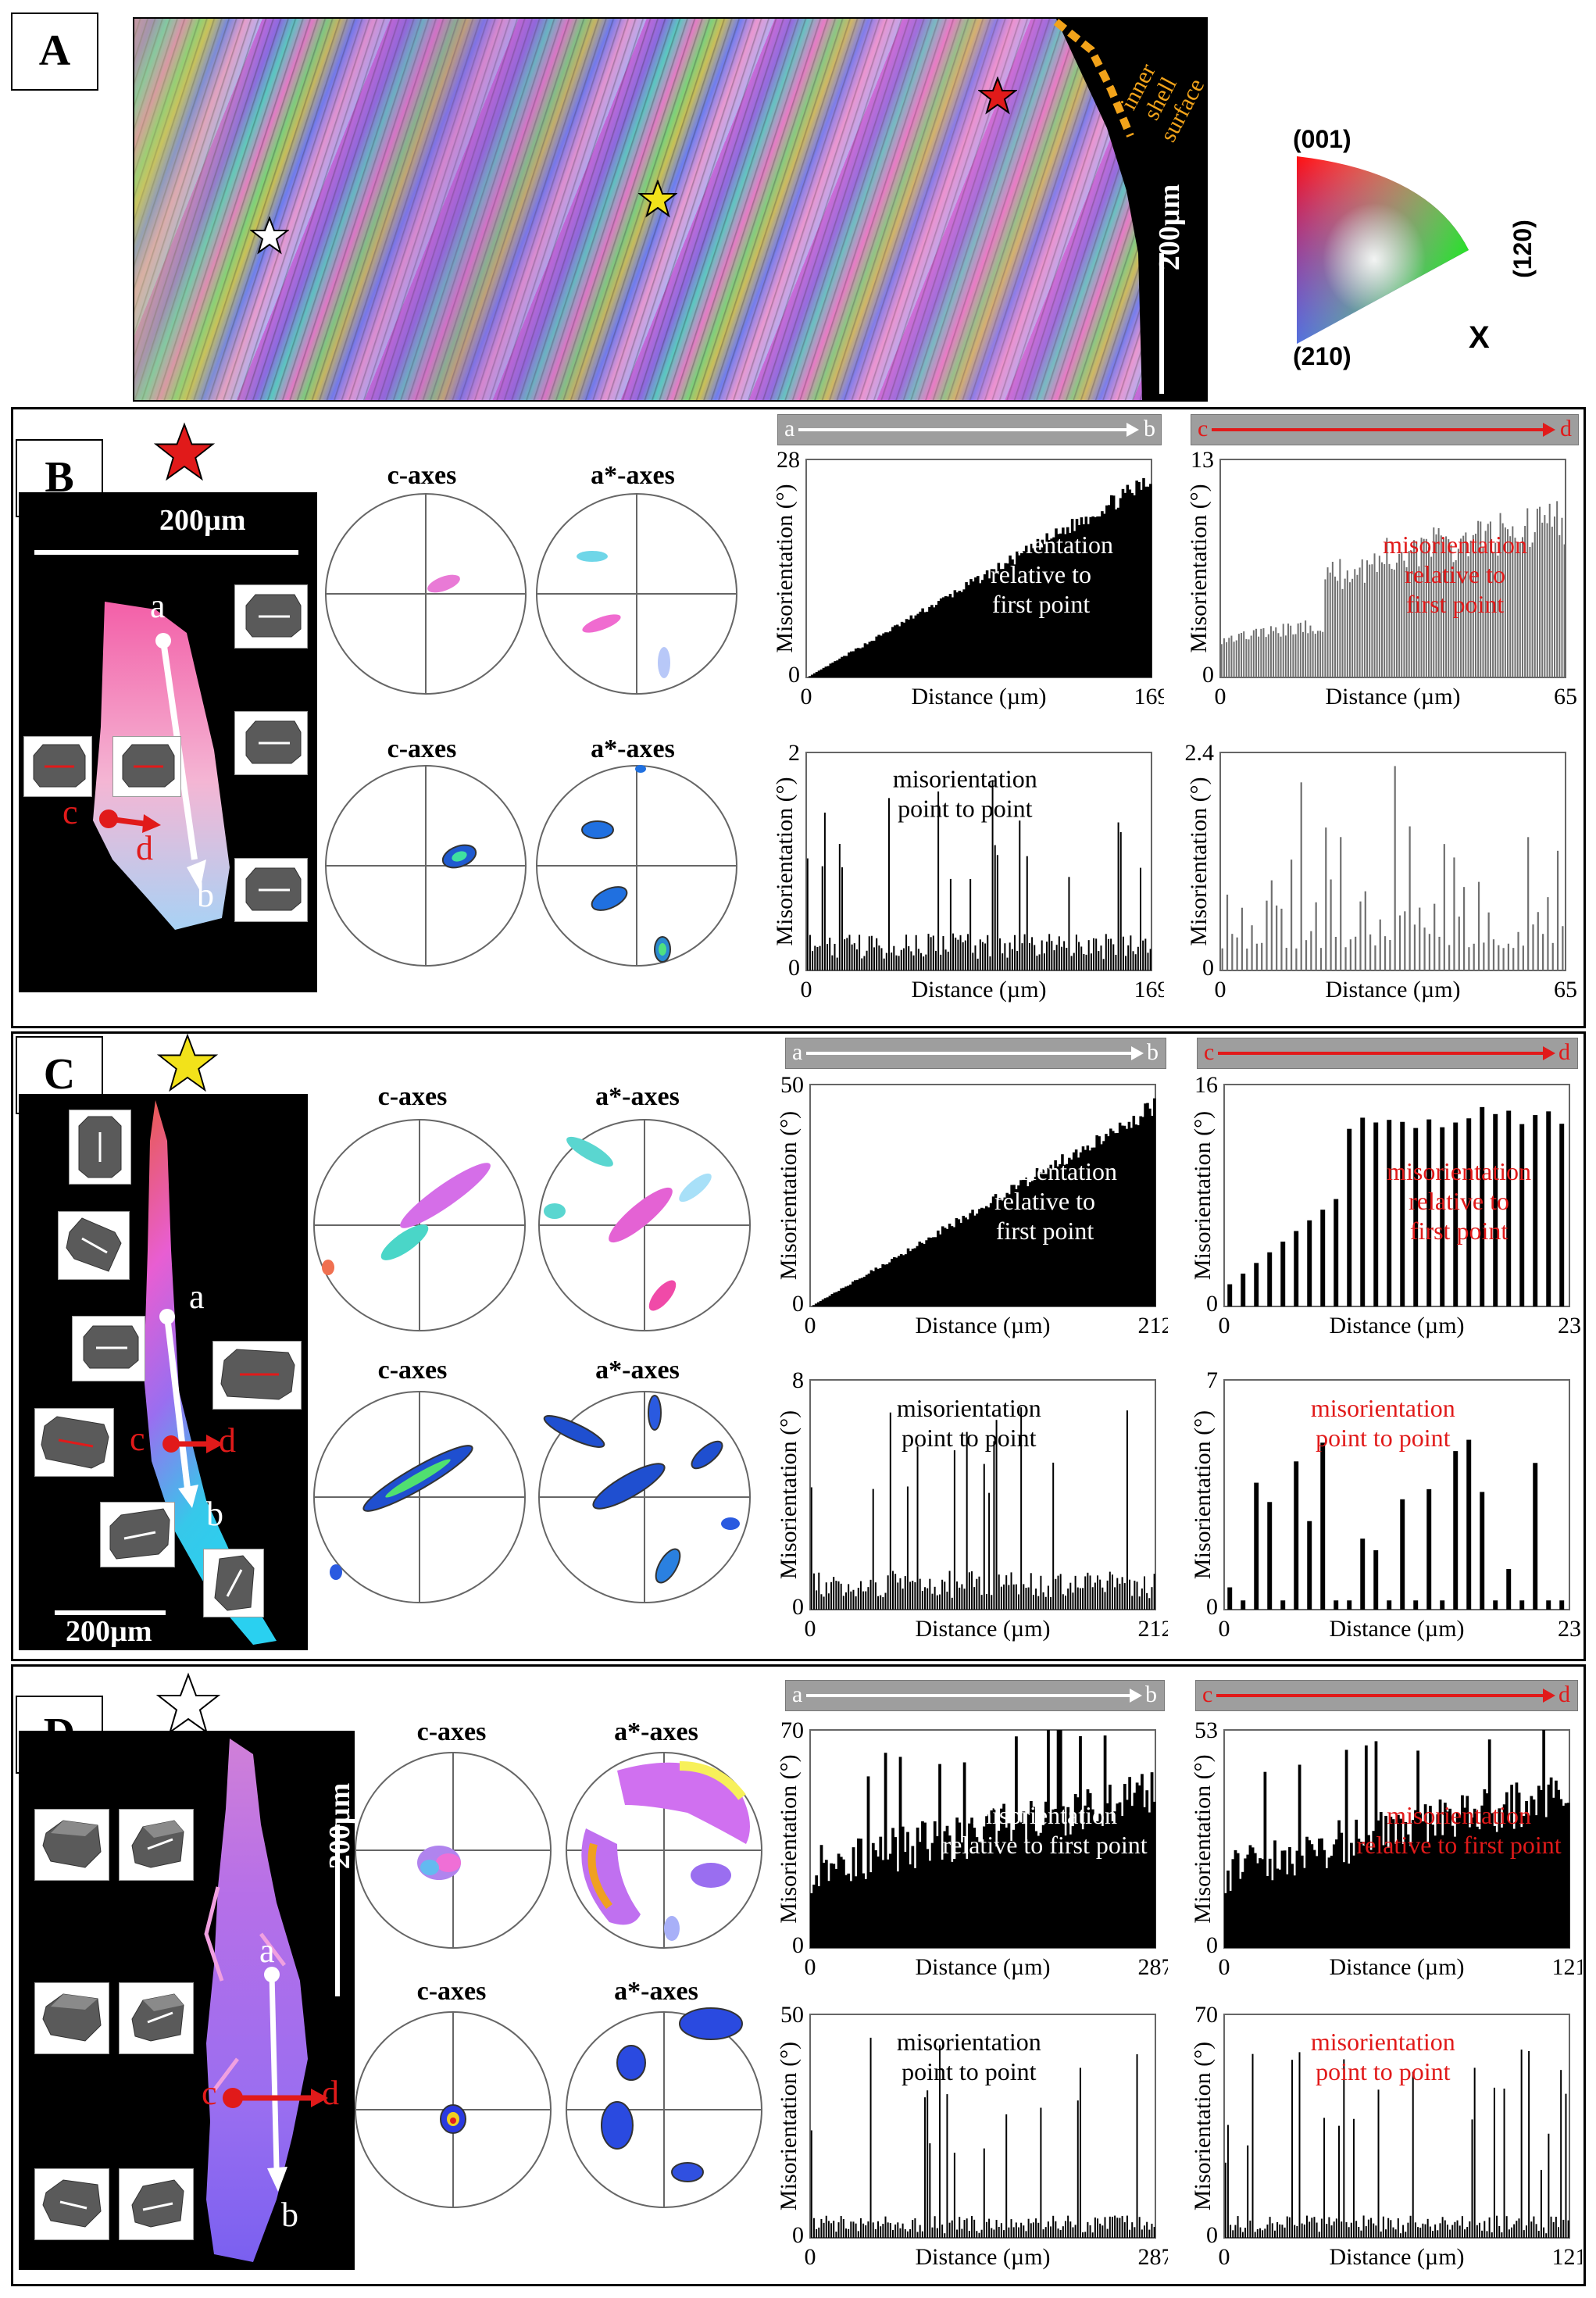 The width and height of the screenshot is (1596, 2298). I want to click on x-tick-zero: 0, so click(1224, 2257).